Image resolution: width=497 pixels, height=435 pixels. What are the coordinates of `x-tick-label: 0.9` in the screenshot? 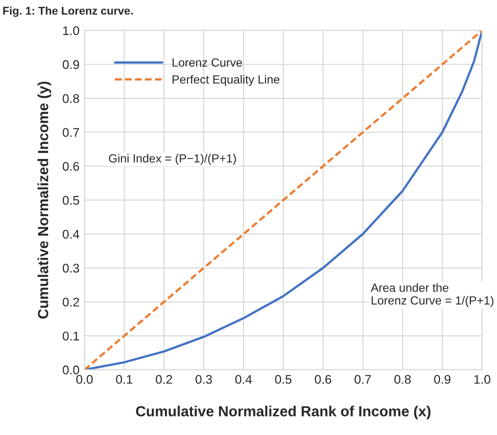 It's located at (442, 379).